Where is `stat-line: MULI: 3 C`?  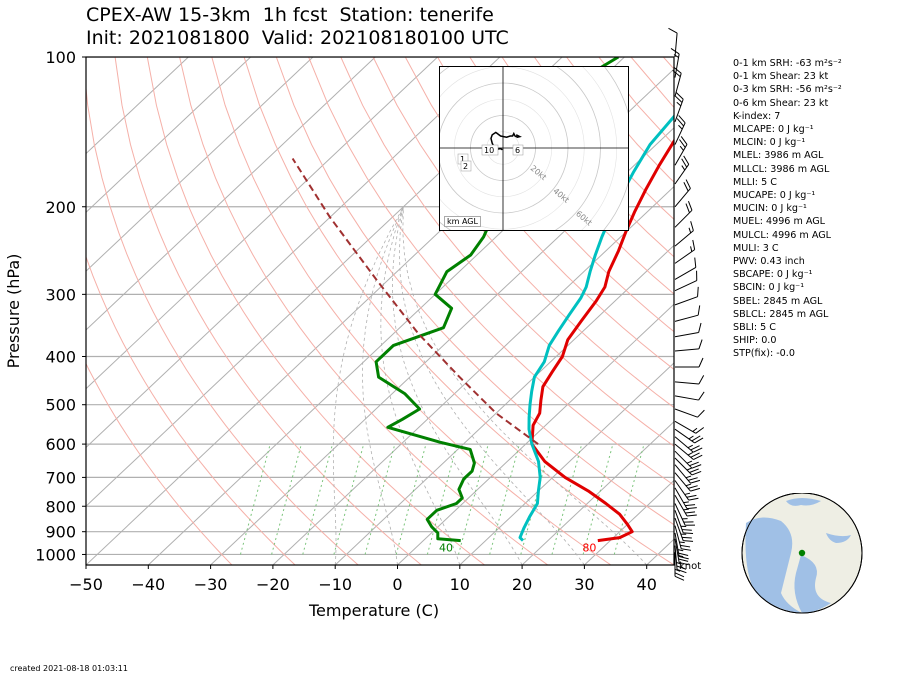 stat-line: MULI: 3 C is located at coordinates (756, 248).